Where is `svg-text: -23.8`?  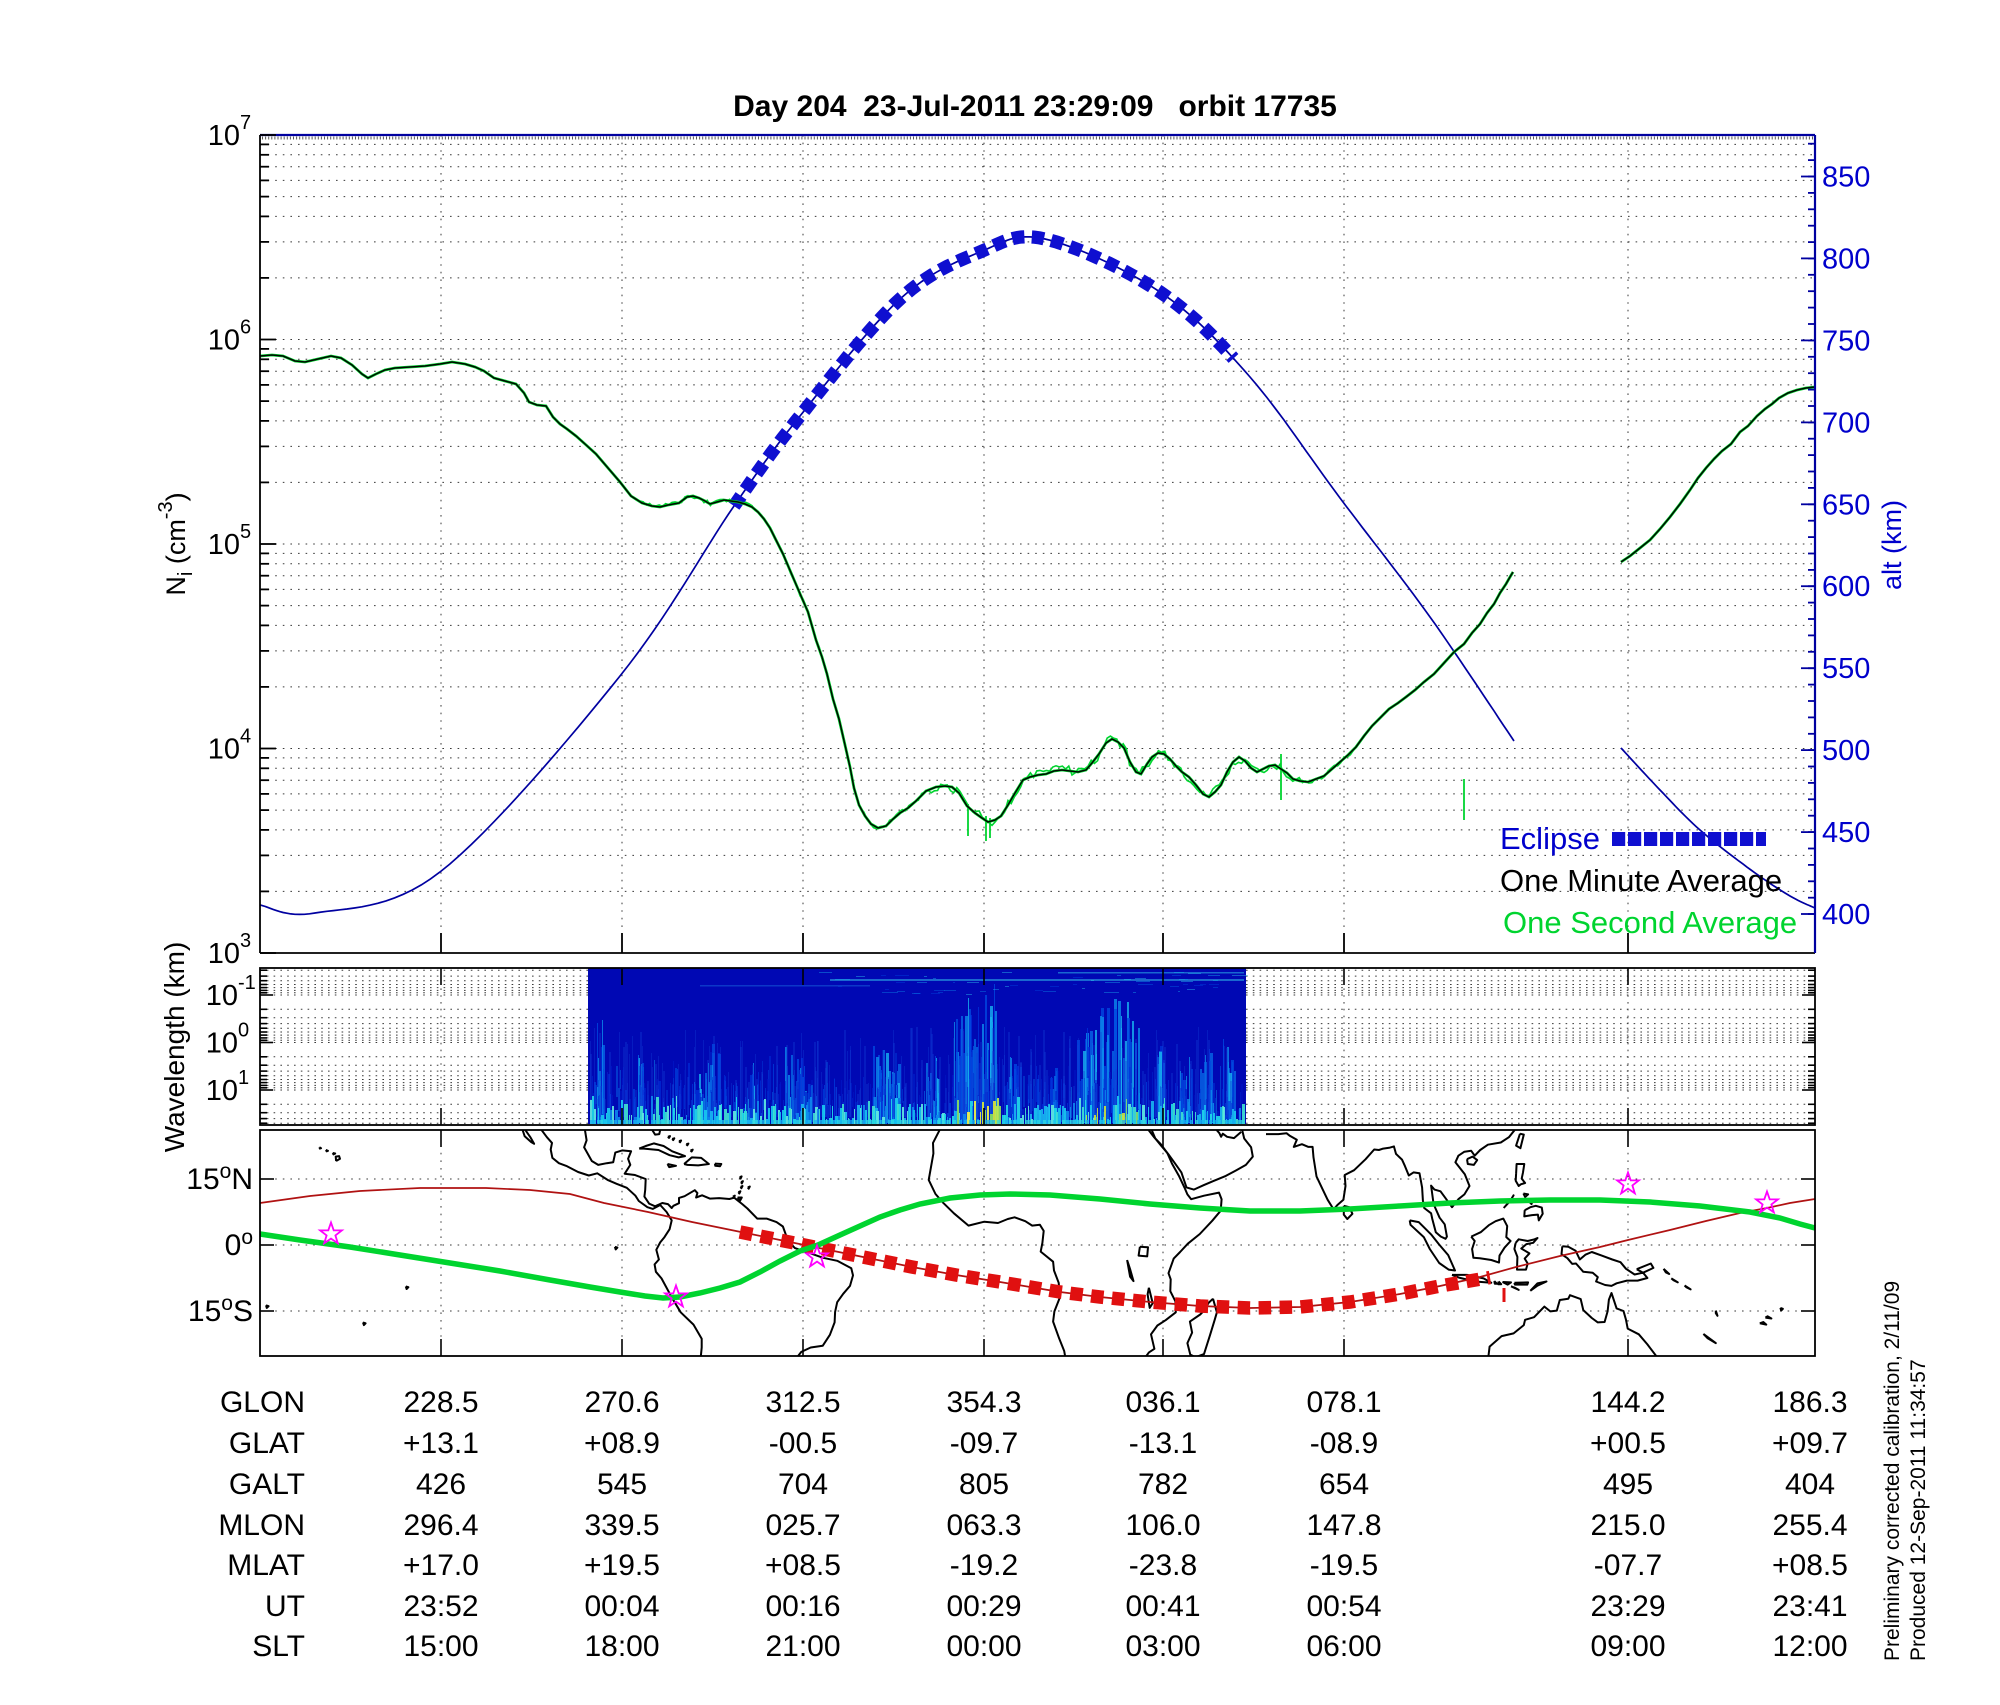
svg-text: -23.8 is located at coordinates (1163, 1565).